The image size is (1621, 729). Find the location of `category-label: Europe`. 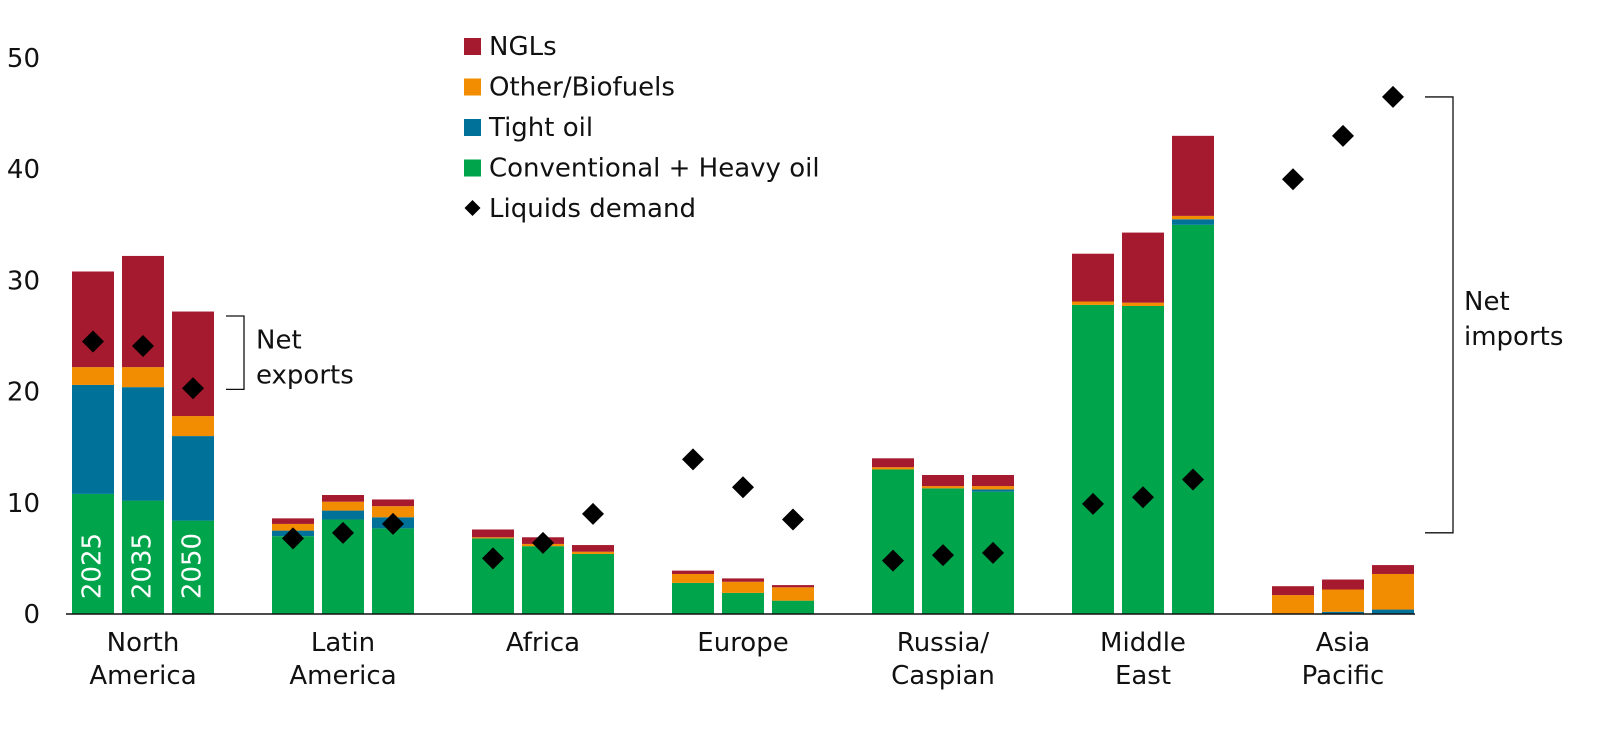

category-label: Europe is located at coordinates (742, 643).